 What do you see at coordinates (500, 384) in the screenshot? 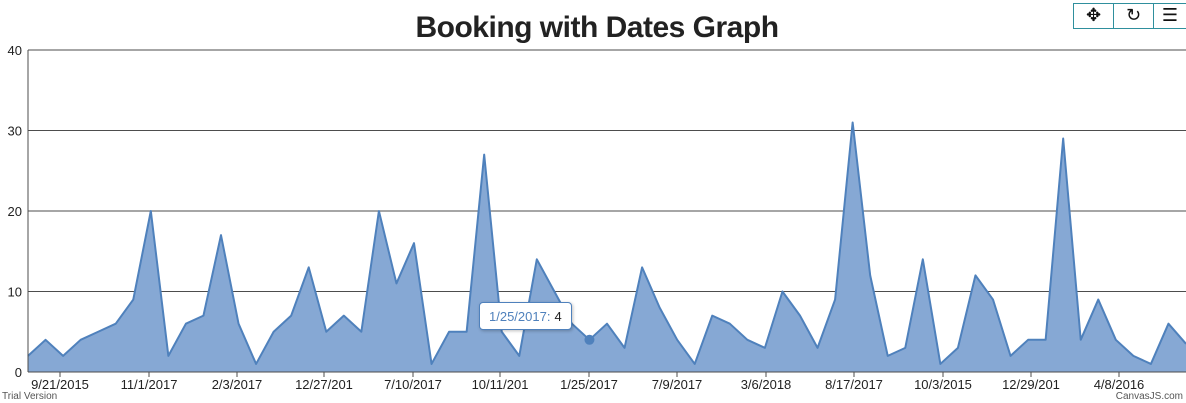
I see `x-tick-label: 10/11/201` at bounding box center [500, 384].